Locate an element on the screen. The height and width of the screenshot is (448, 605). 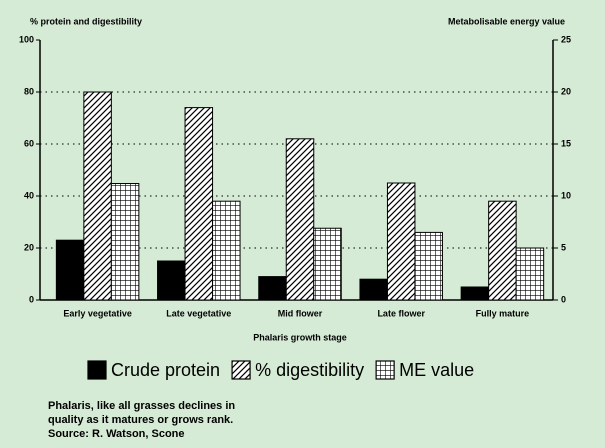
x-tick-label: Late flower is located at coordinates (401, 313).